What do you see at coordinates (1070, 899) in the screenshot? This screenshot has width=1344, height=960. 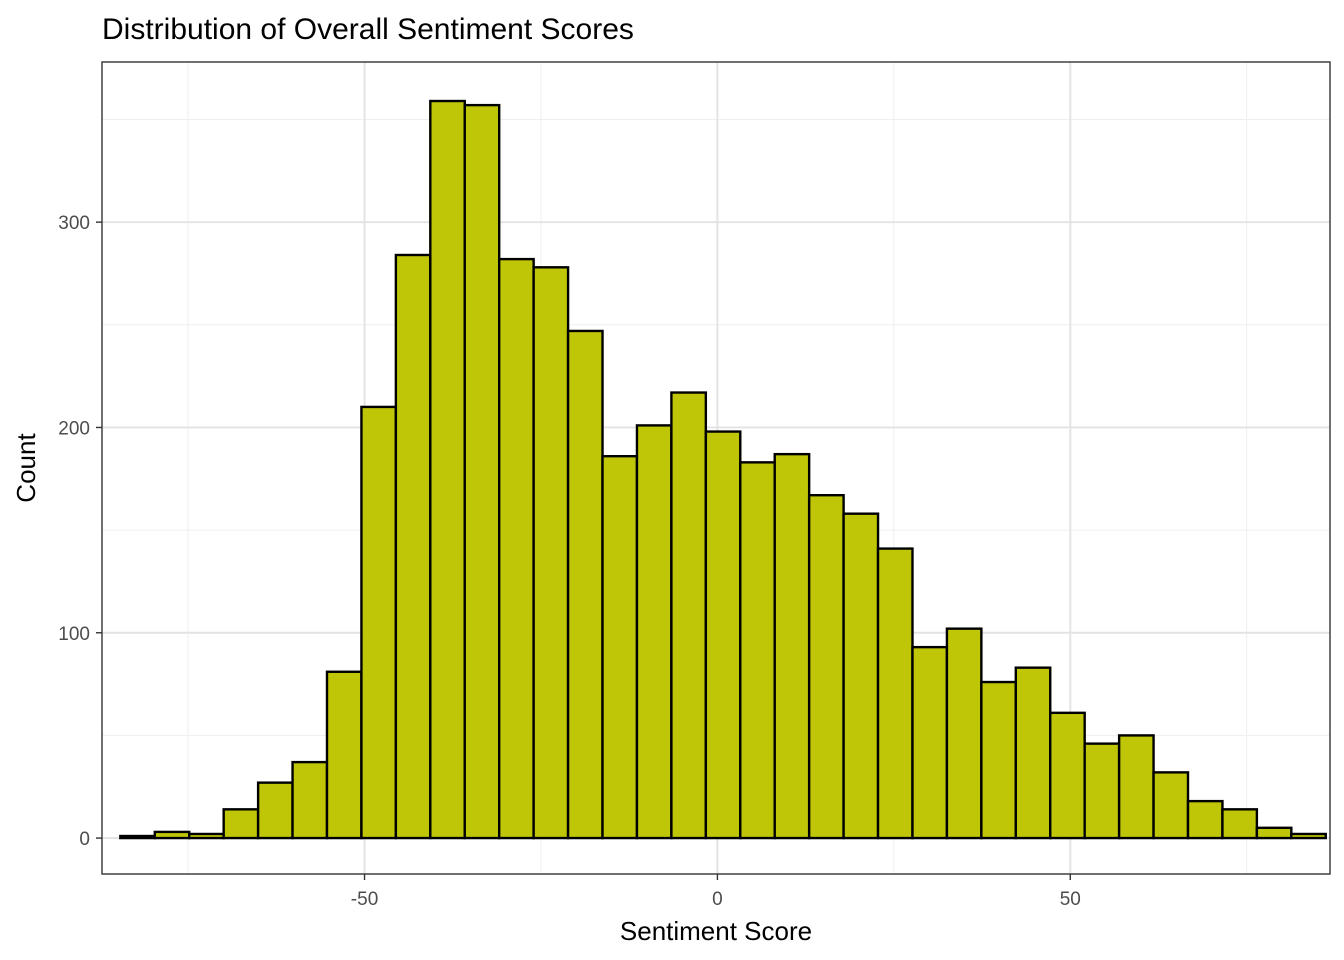 I see `x-tick-label: 50` at bounding box center [1070, 899].